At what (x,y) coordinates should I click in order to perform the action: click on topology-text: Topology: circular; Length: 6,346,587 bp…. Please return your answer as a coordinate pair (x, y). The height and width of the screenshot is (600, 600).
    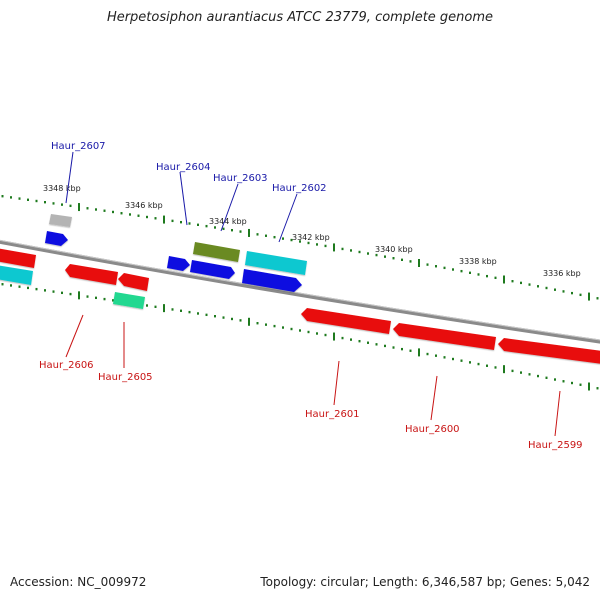
    Looking at the image, I should click on (425, 582).